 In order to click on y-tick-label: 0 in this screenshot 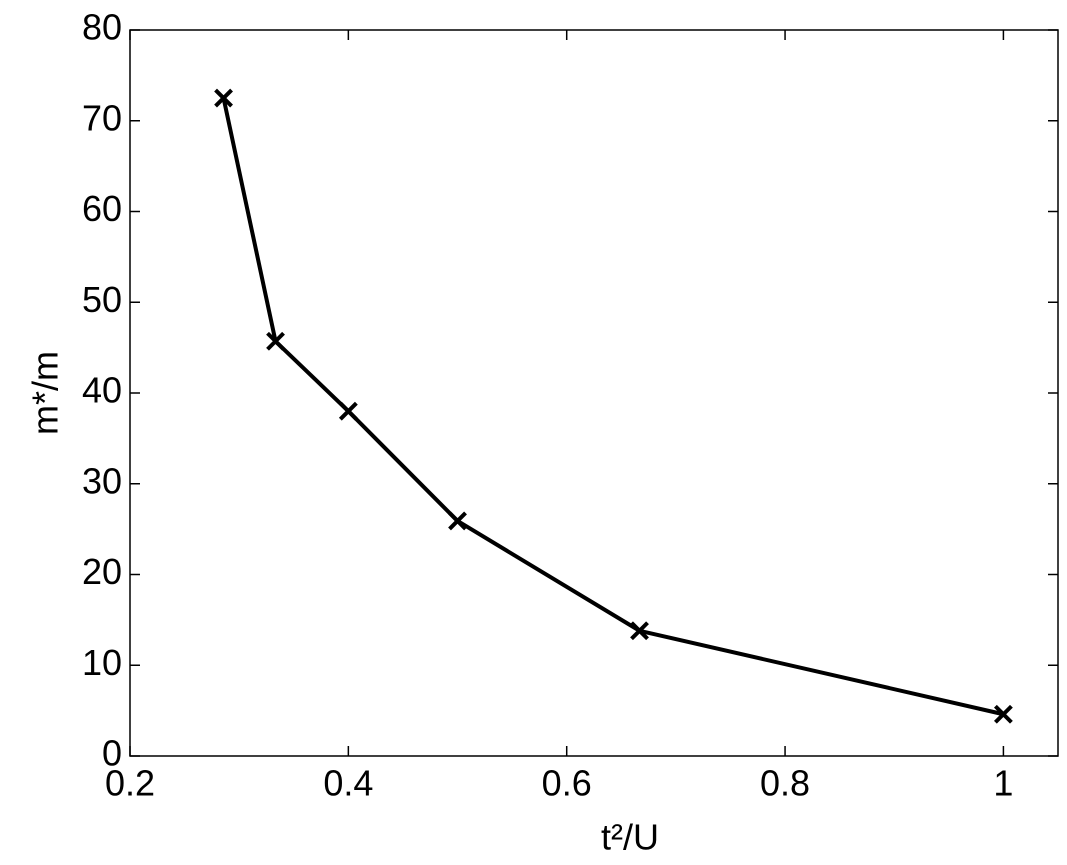, I will do `click(112, 753)`.